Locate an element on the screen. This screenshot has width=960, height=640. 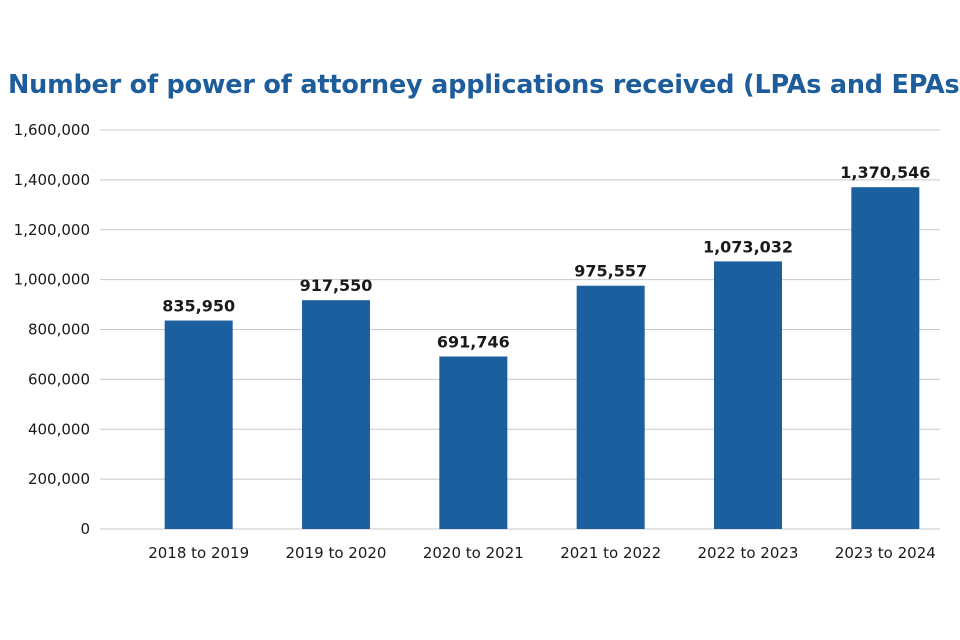
bar-value-label: 691,746 is located at coordinates (473, 341).